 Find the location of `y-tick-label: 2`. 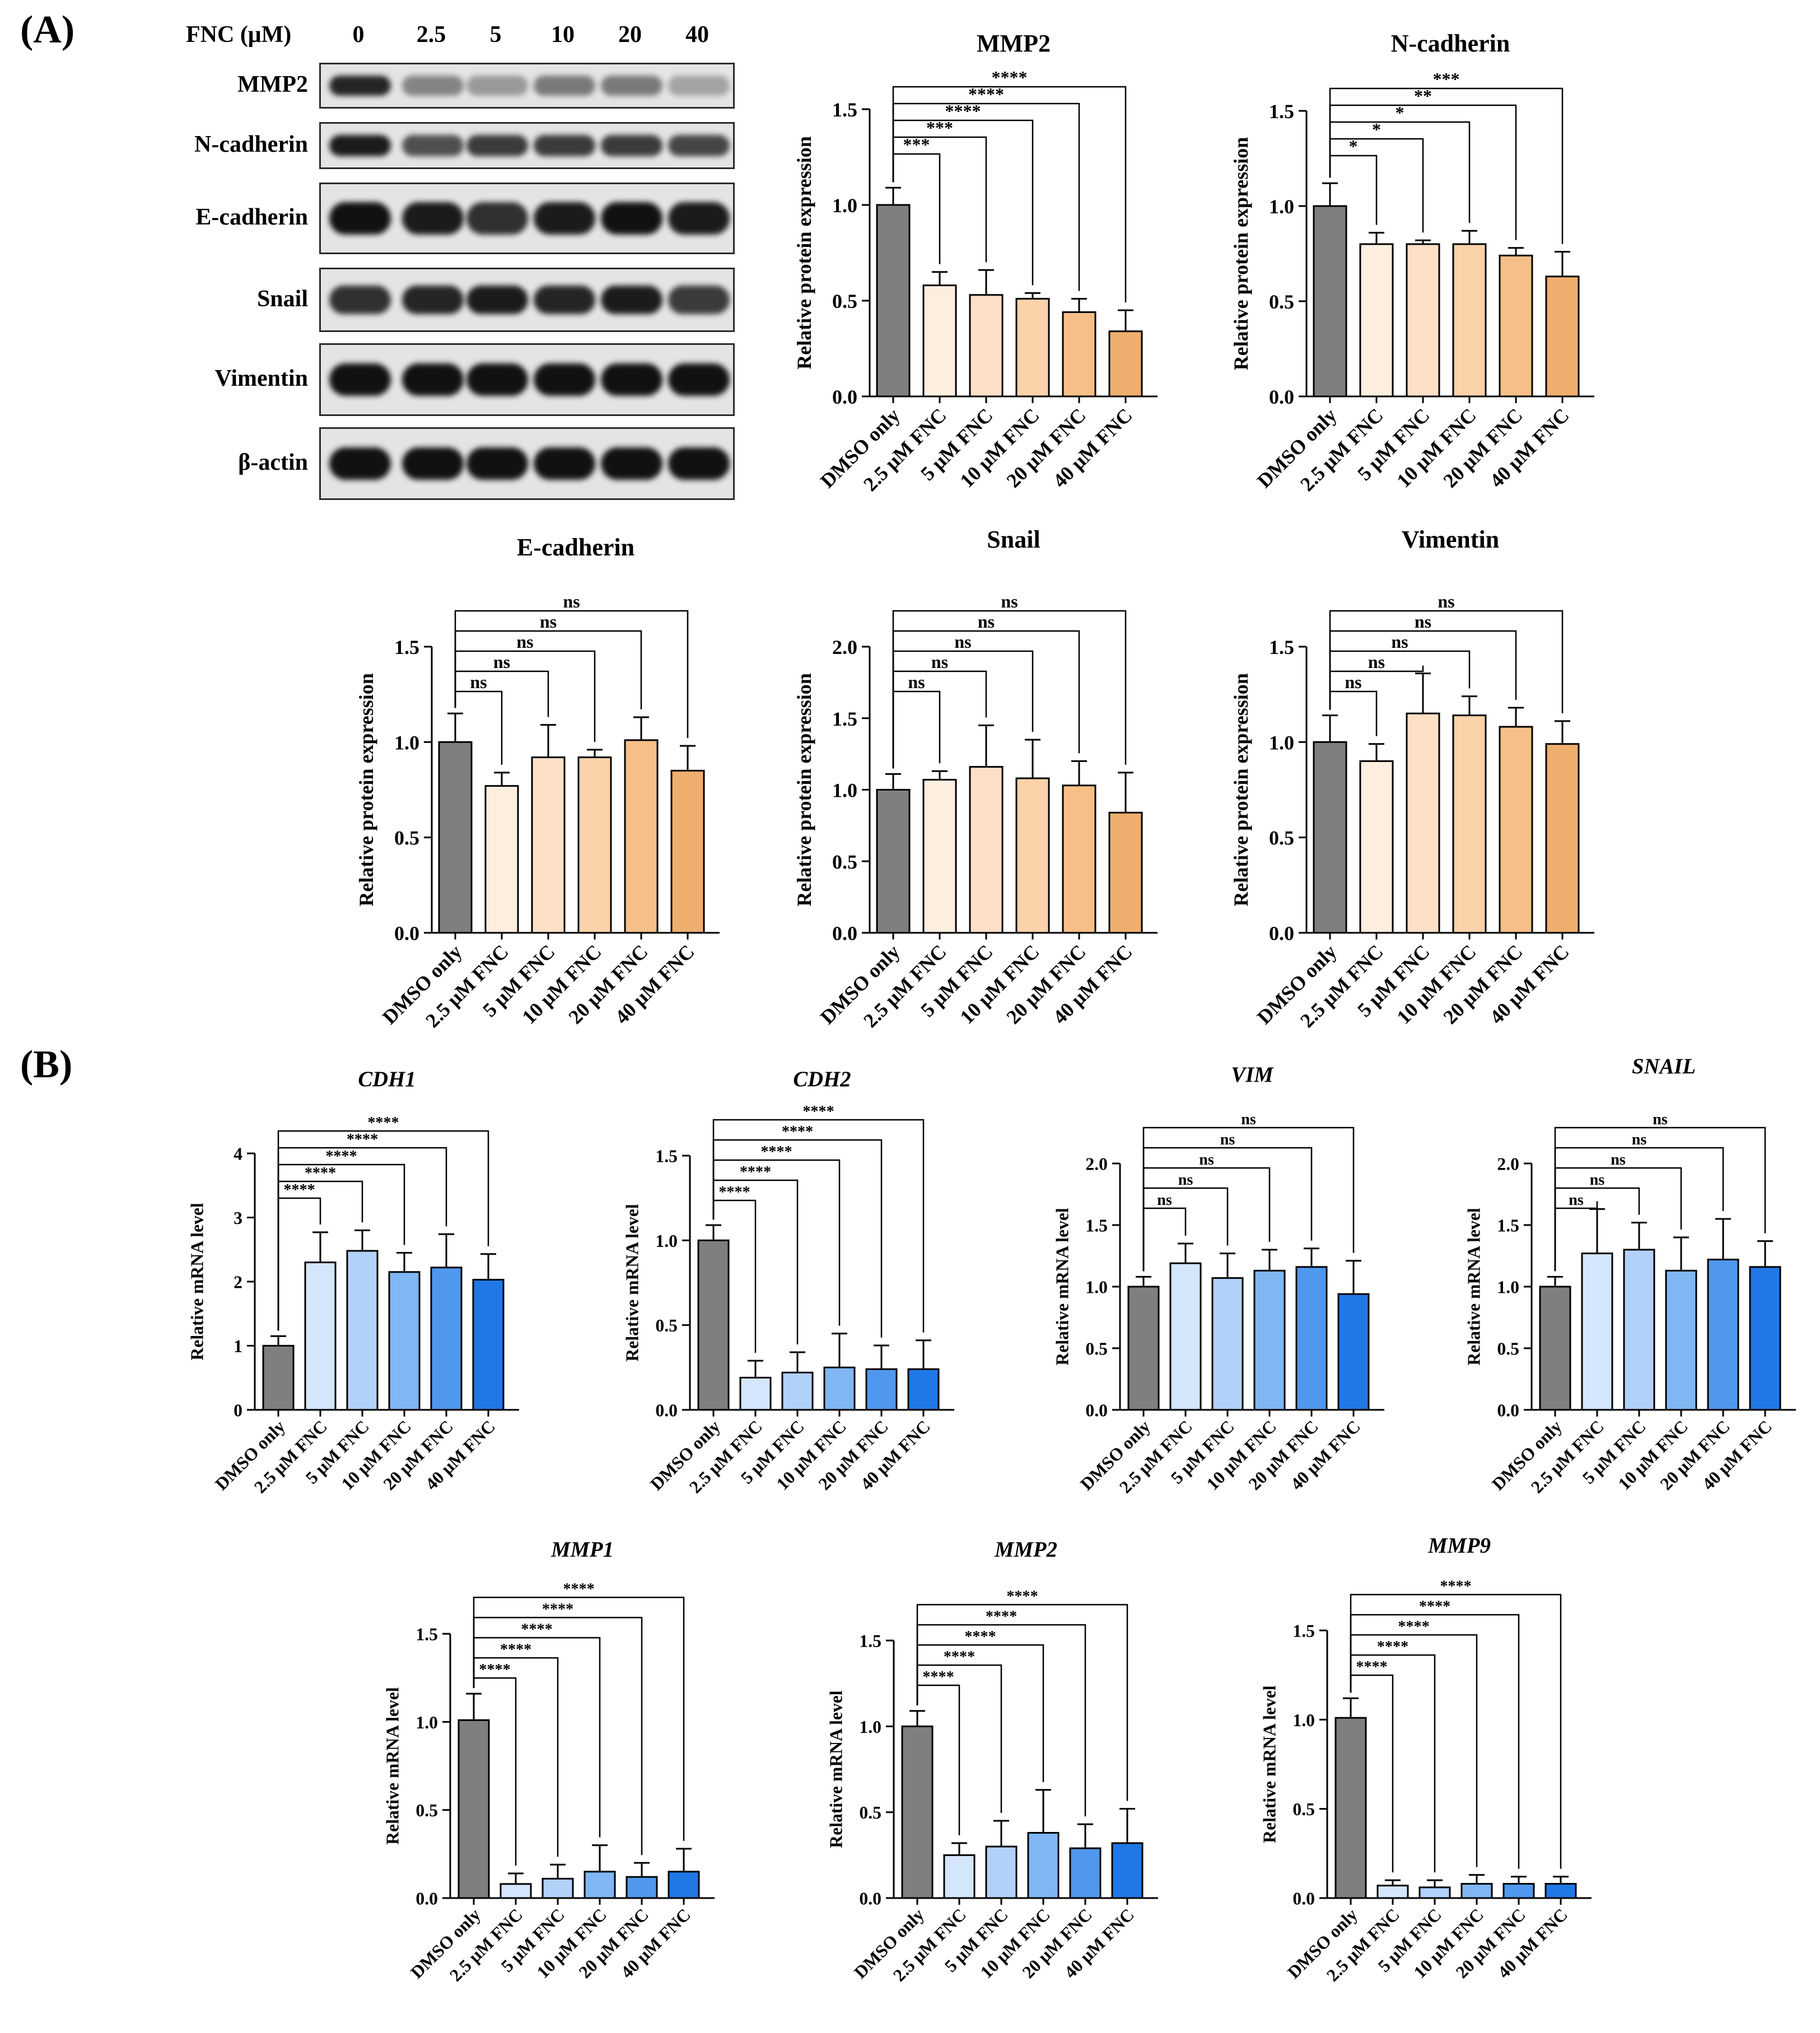

y-tick-label: 2 is located at coordinates (238, 1282).